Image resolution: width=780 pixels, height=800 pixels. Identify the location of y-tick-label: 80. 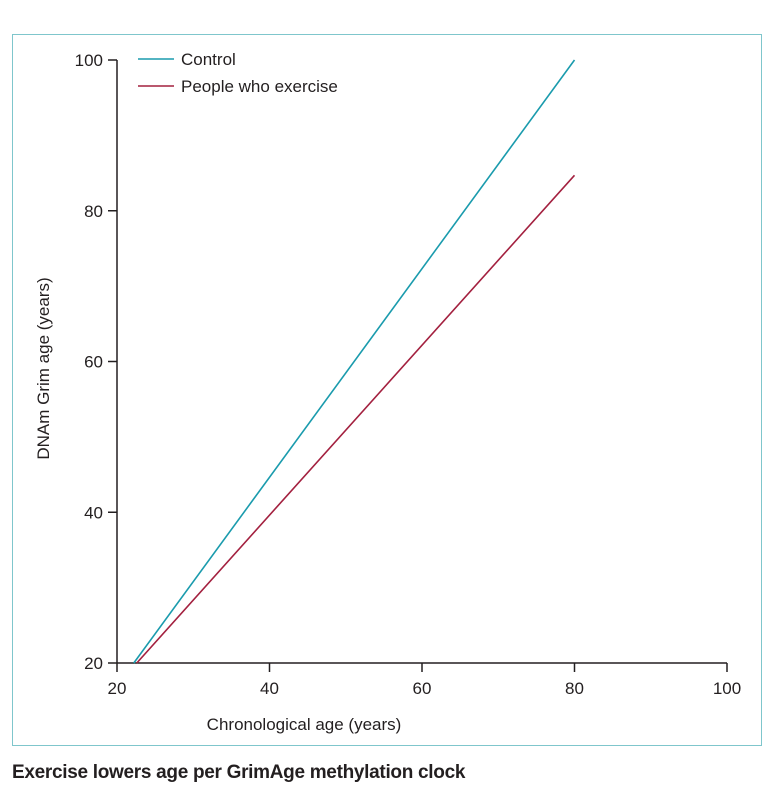
(93, 211).